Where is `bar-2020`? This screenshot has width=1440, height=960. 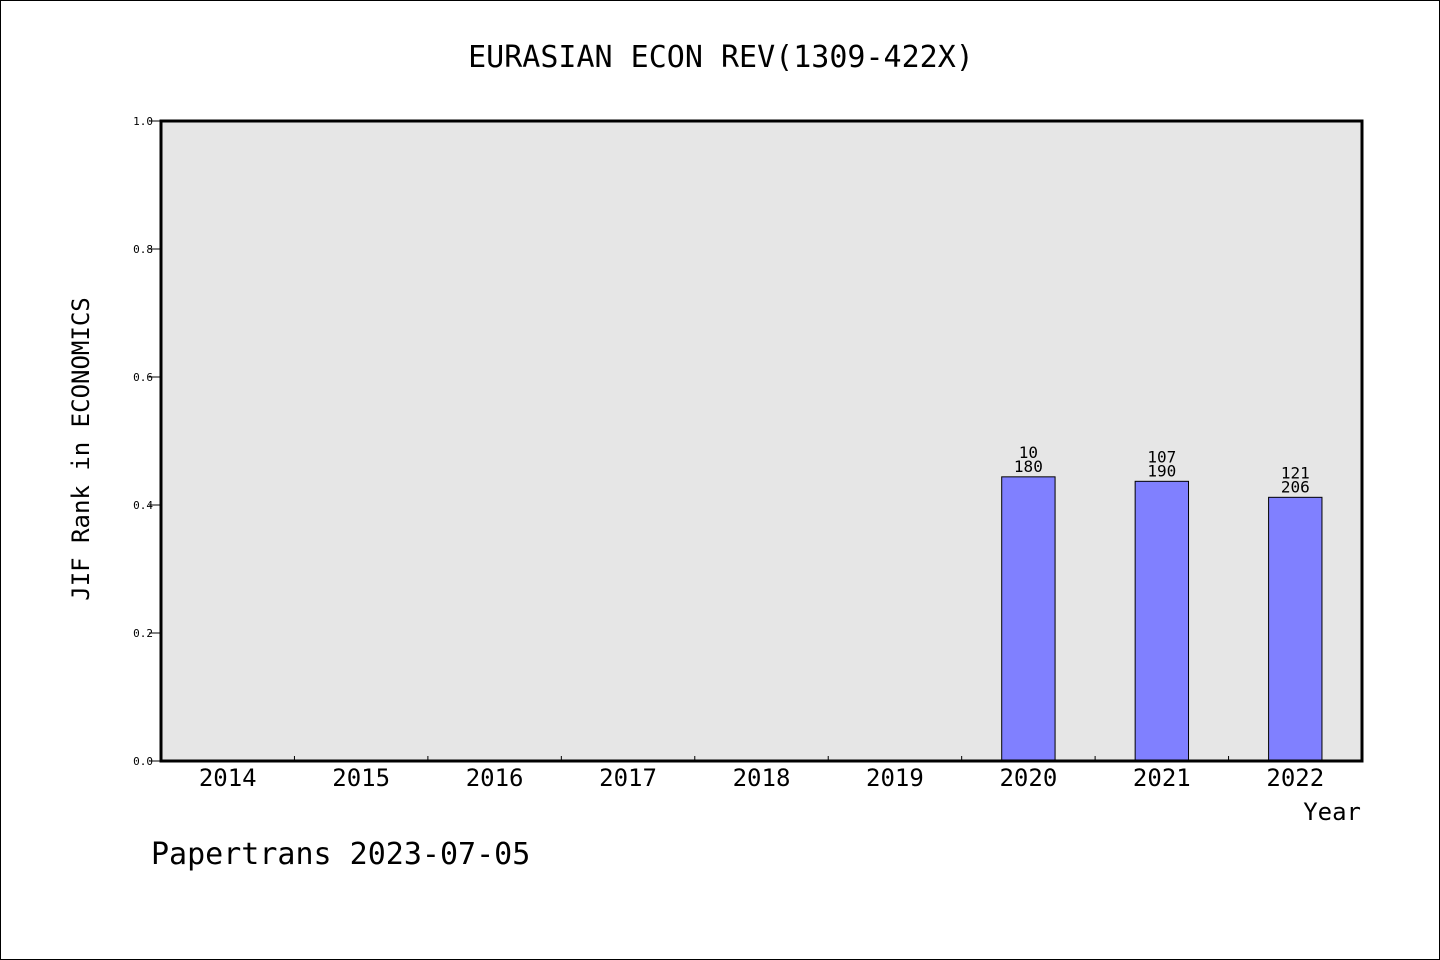
bar-2020 is located at coordinates (1028, 619).